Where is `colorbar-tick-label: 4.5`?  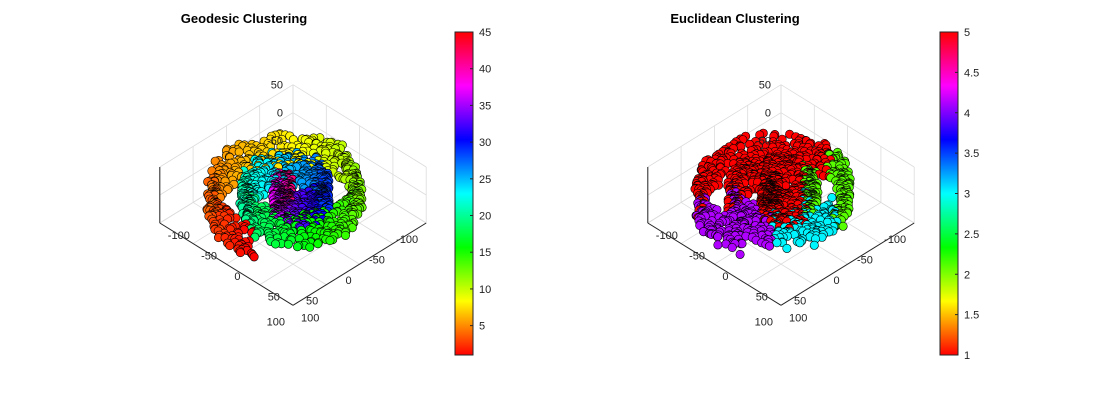
colorbar-tick-label: 4.5 is located at coordinates (971, 73).